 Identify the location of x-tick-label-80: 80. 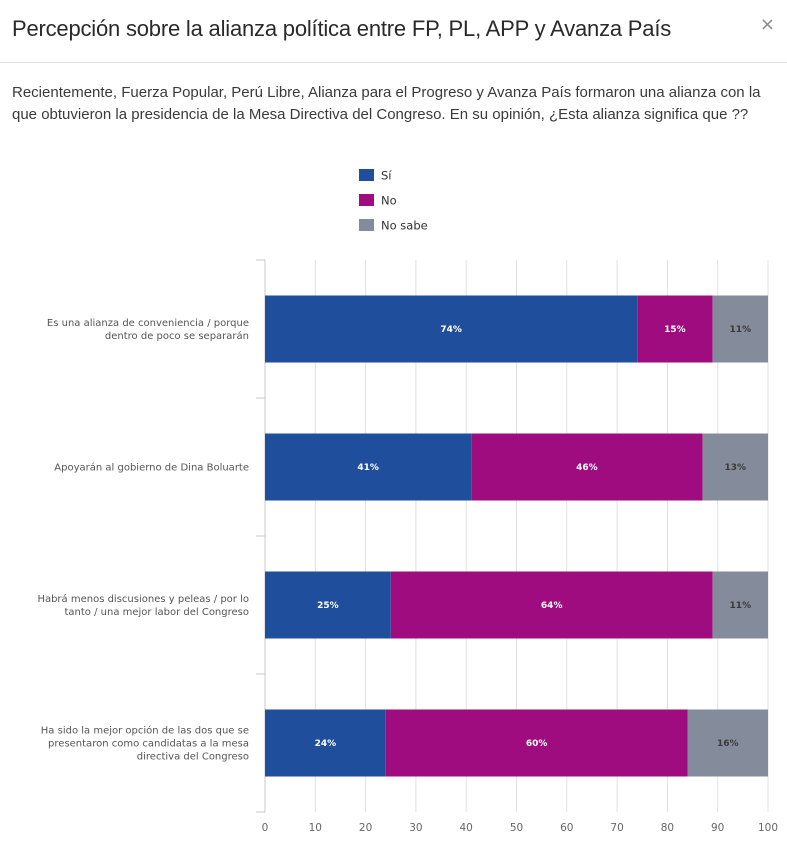
(667, 828).